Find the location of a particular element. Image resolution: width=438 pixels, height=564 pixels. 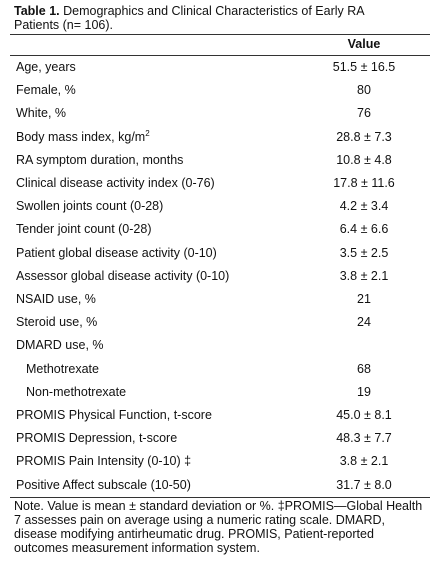

row-label: DMARD use, % is located at coordinates (60, 345).